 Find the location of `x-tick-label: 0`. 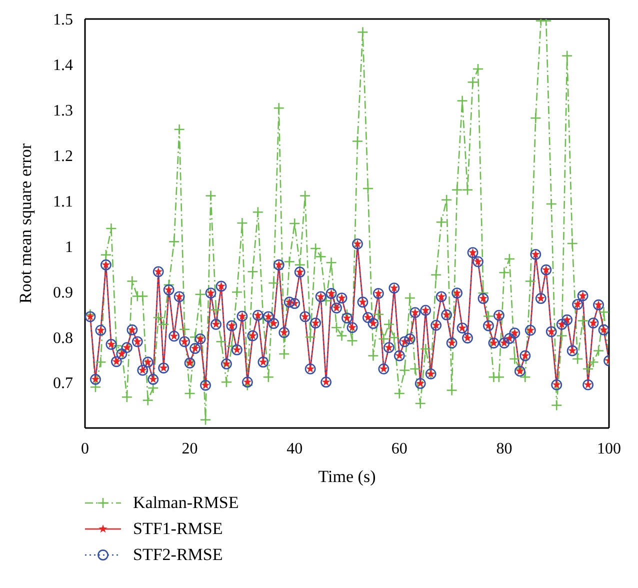

x-tick-label: 0 is located at coordinates (85, 449).